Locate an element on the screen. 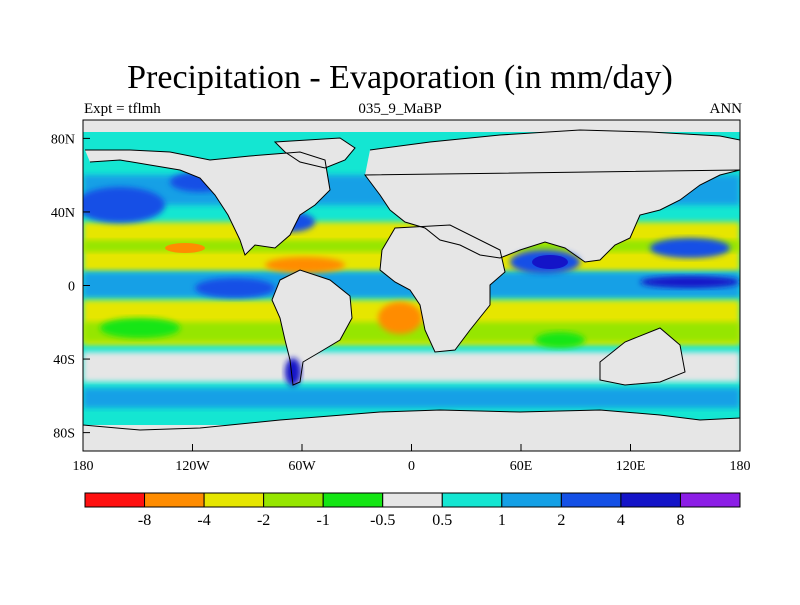 The width and height of the screenshot is (800, 605). colorbar-label: -1 is located at coordinates (323, 520).